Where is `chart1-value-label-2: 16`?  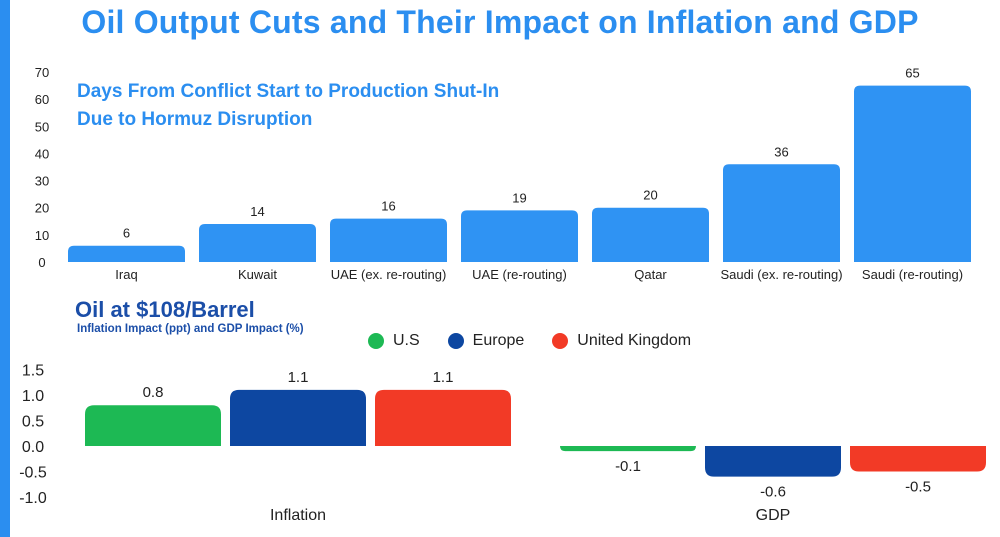 chart1-value-label-2: 16 is located at coordinates (388, 206).